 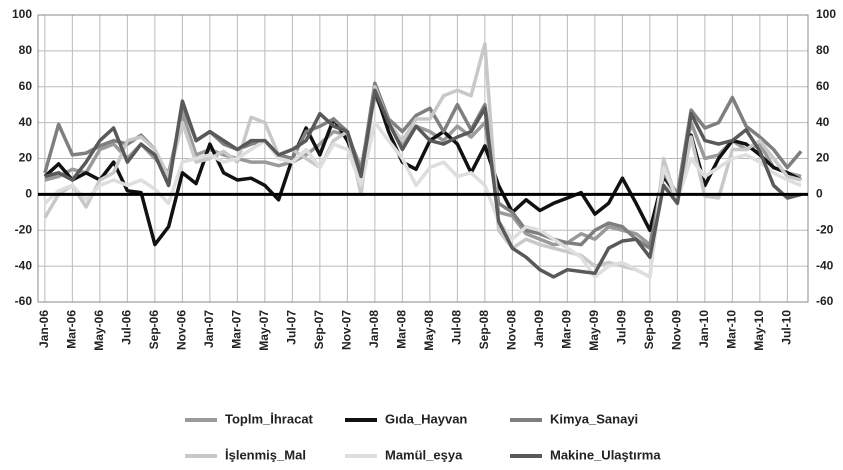 What do you see at coordinates (402, 329) in the screenshot?
I see `x-tick-label: Mar-08` at bounding box center [402, 329].